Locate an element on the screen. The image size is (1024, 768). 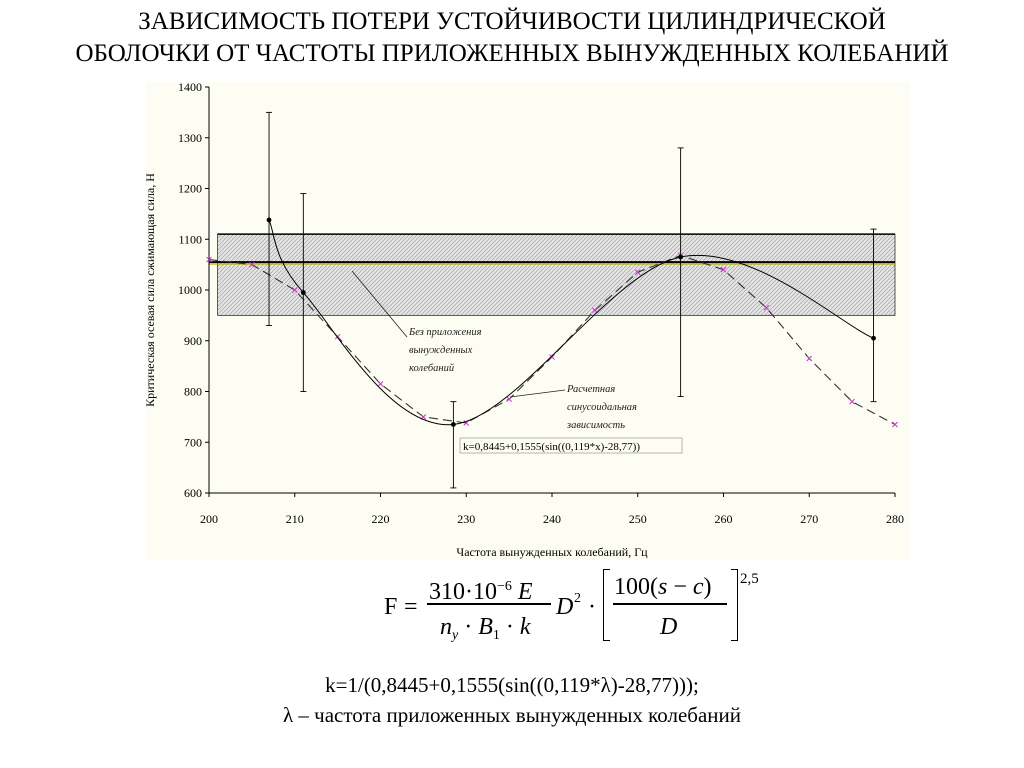
formula-lhs: F is located at coordinates (391, 607).